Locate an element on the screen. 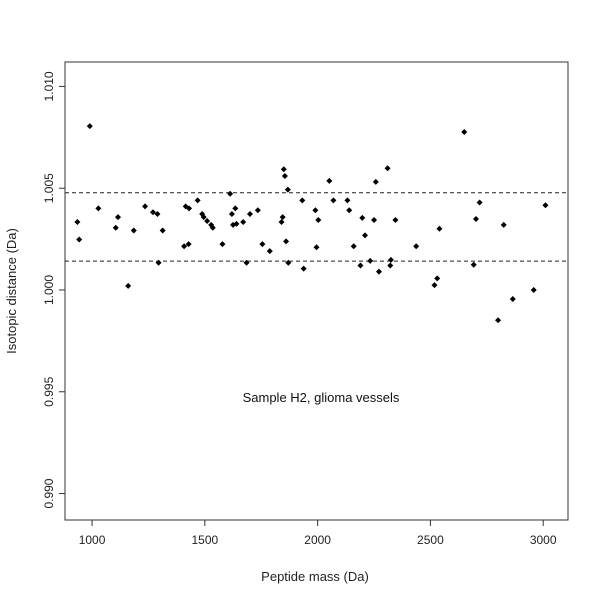 This screenshot has width=600, height=599. y-tick-label-4: 1.010 is located at coordinates (49, 86).